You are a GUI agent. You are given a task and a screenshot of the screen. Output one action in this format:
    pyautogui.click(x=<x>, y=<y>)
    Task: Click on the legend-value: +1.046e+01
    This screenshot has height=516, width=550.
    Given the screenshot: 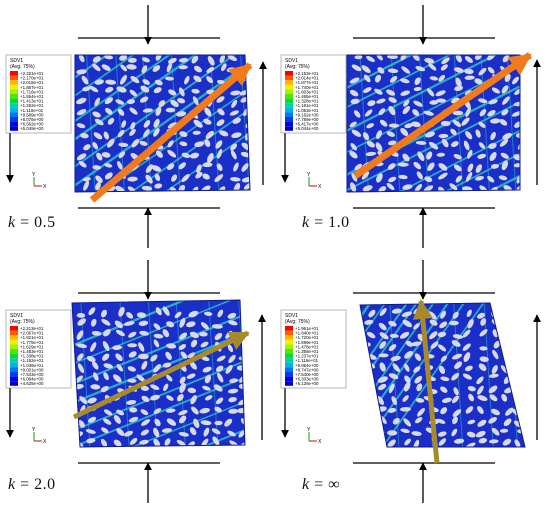 What is the action you would take?
    pyautogui.click(x=32, y=365)
    